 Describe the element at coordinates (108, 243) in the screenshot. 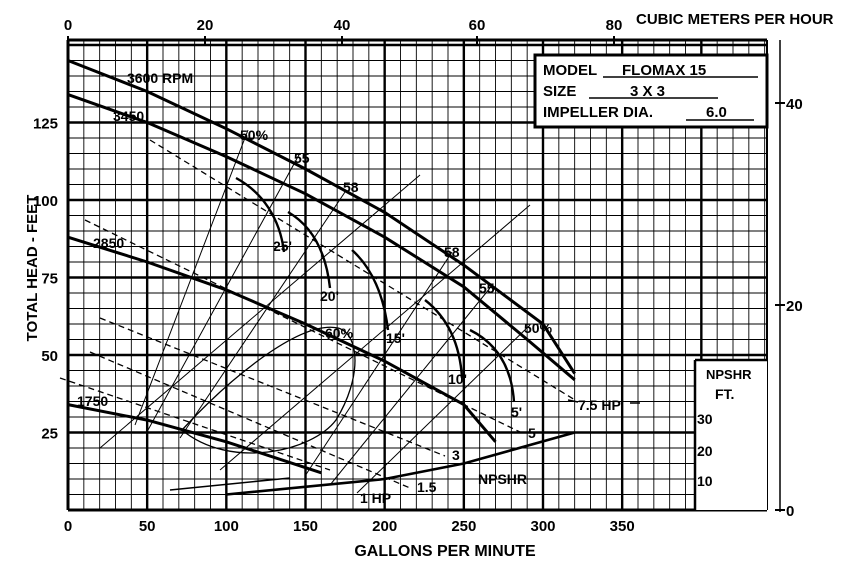

I see `series-label: 2850` at that location.